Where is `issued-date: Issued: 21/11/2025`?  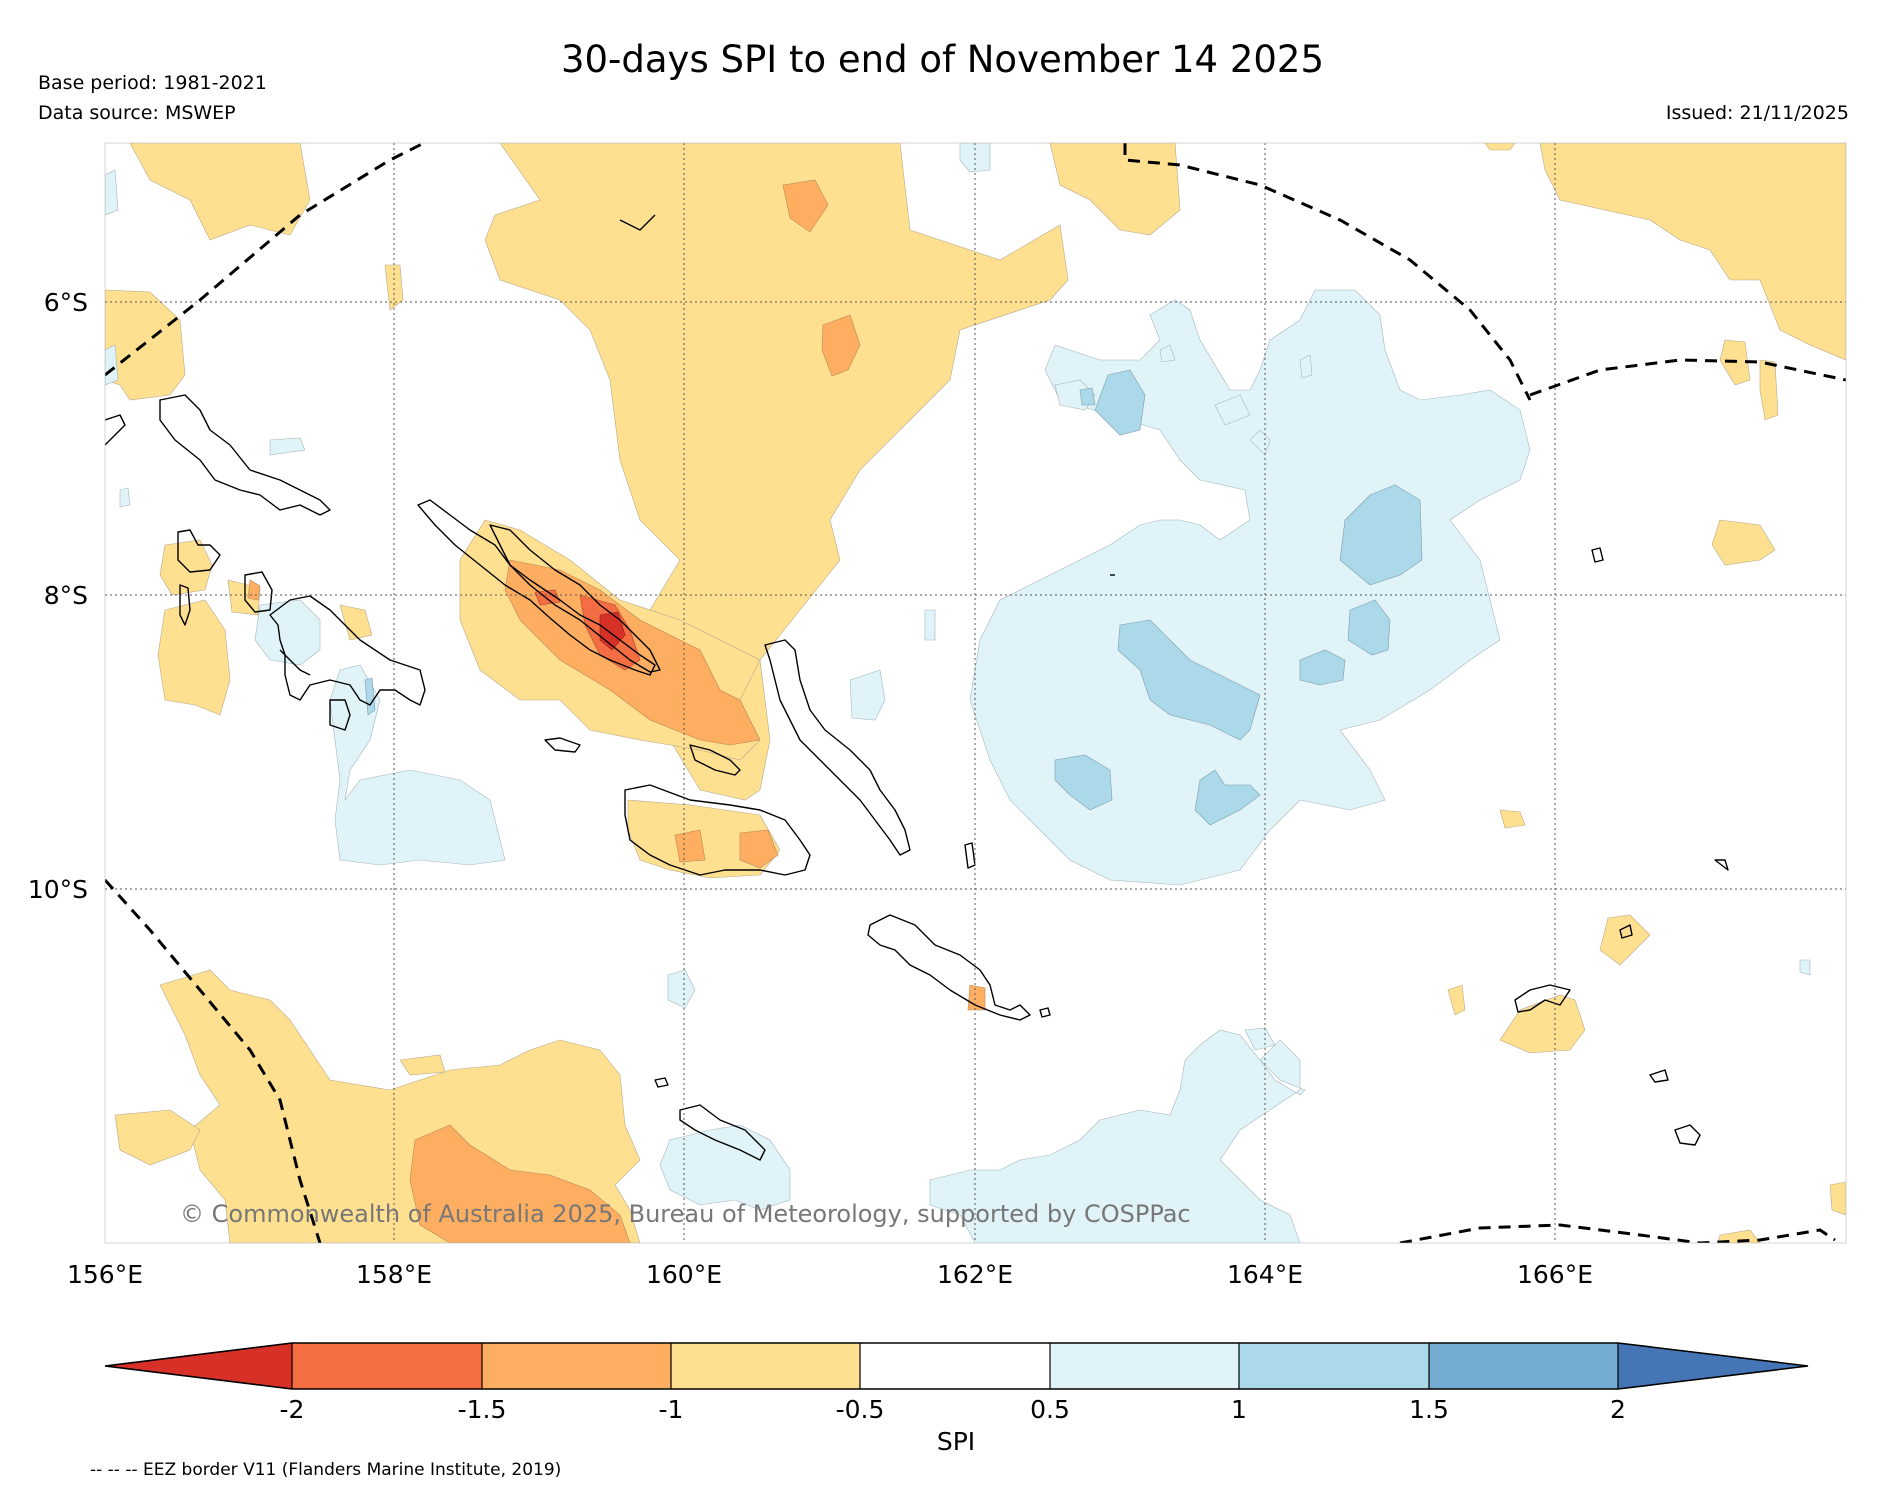
issued-date: Issued: 21/11/2025 is located at coordinates (1757, 113).